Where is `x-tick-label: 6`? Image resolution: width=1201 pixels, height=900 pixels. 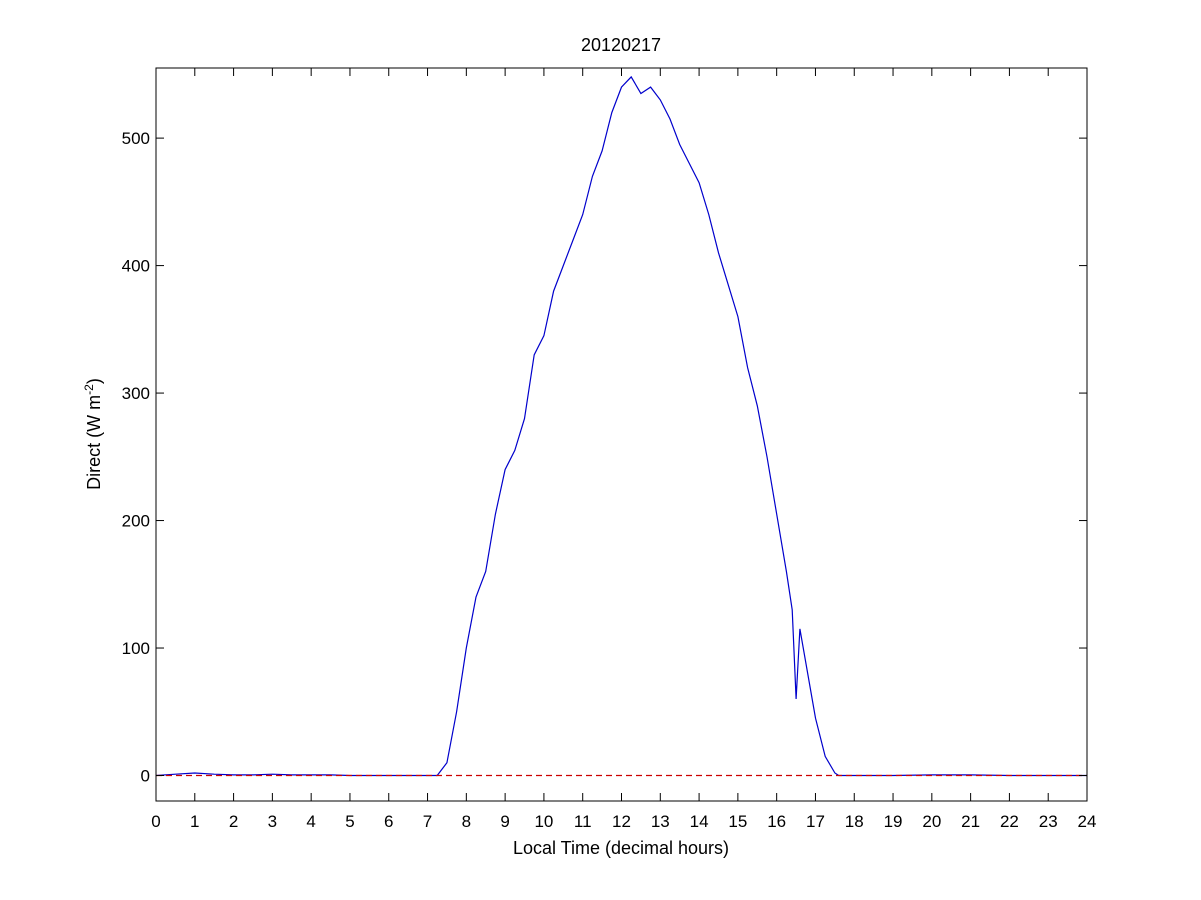
x-tick-label: 6 is located at coordinates (388, 821).